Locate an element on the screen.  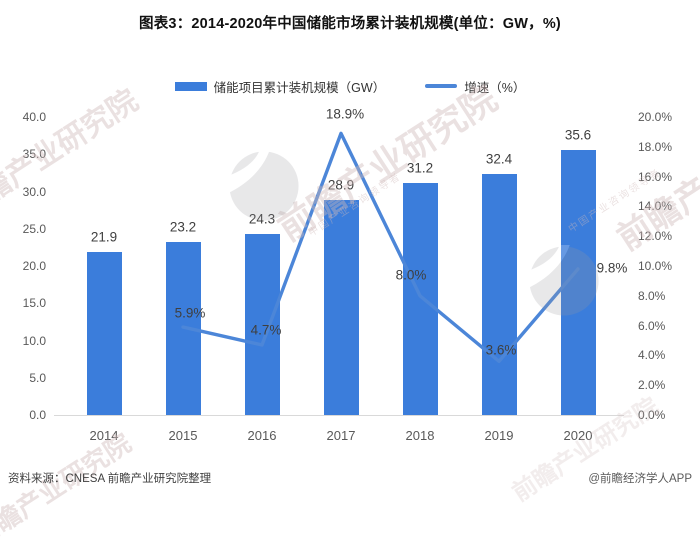
chart-title: 图表3：2014-2020年中国储能市场累计装机规模(单位：GW，%) is located at coordinates (350, 24).